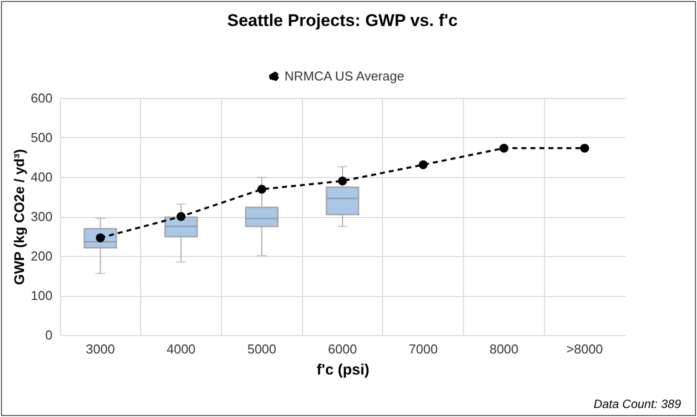 The height and width of the screenshot is (417, 697). Describe the element at coordinates (41, 295) in the screenshot. I see `y-tick-label: 100` at that location.